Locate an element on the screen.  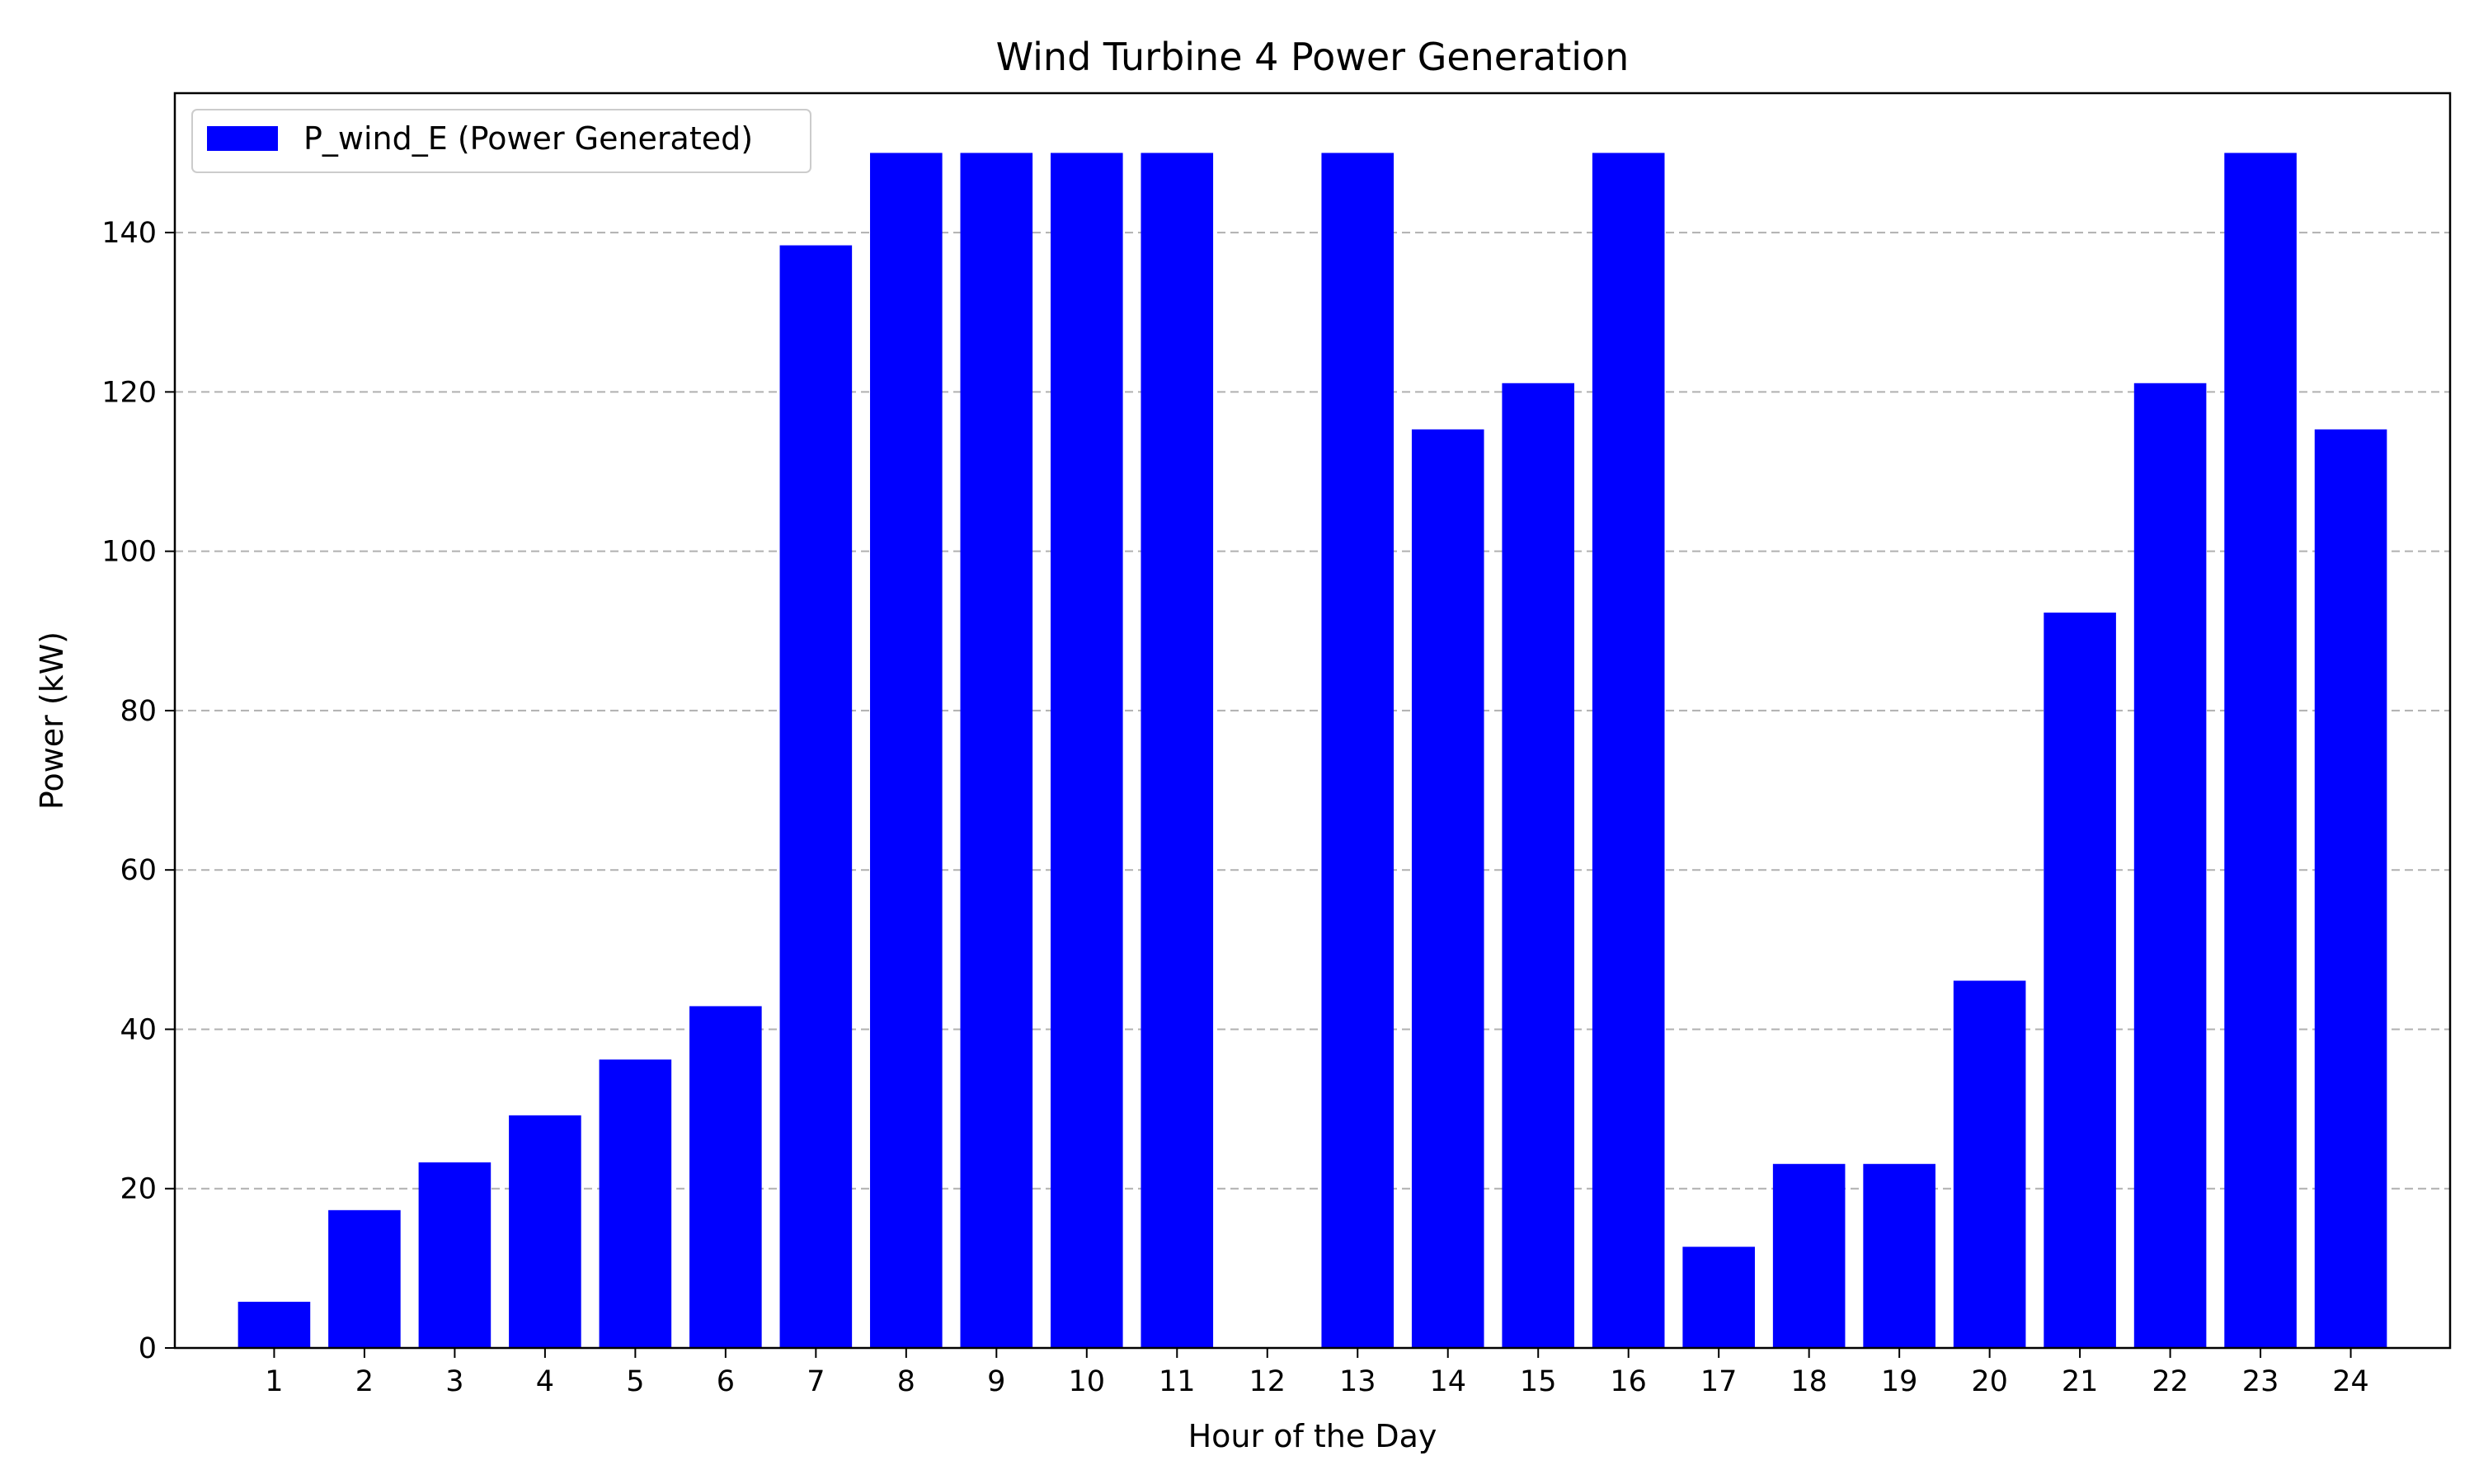
chart-title: Wind Turbine 4 Power Generation is located at coordinates (1313, 57).